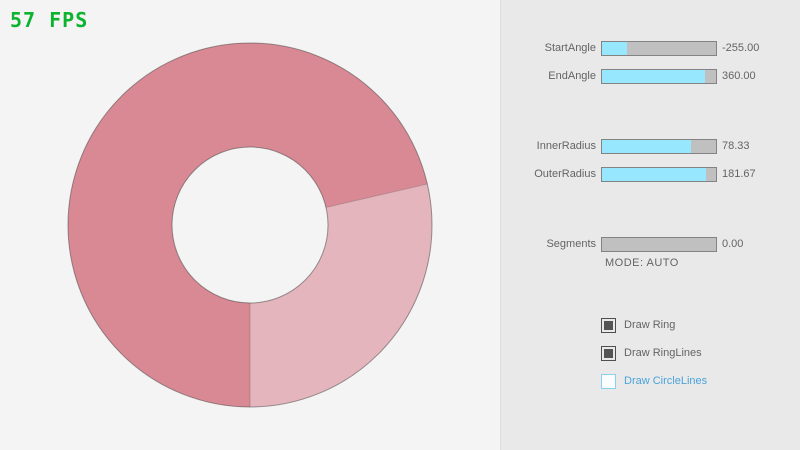 This screenshot has height=450, width=800. What do you see at coordinates (736, 146) in the screenshot?
I see `innerradius-value: 78.33` at bounding box center [736, 146].